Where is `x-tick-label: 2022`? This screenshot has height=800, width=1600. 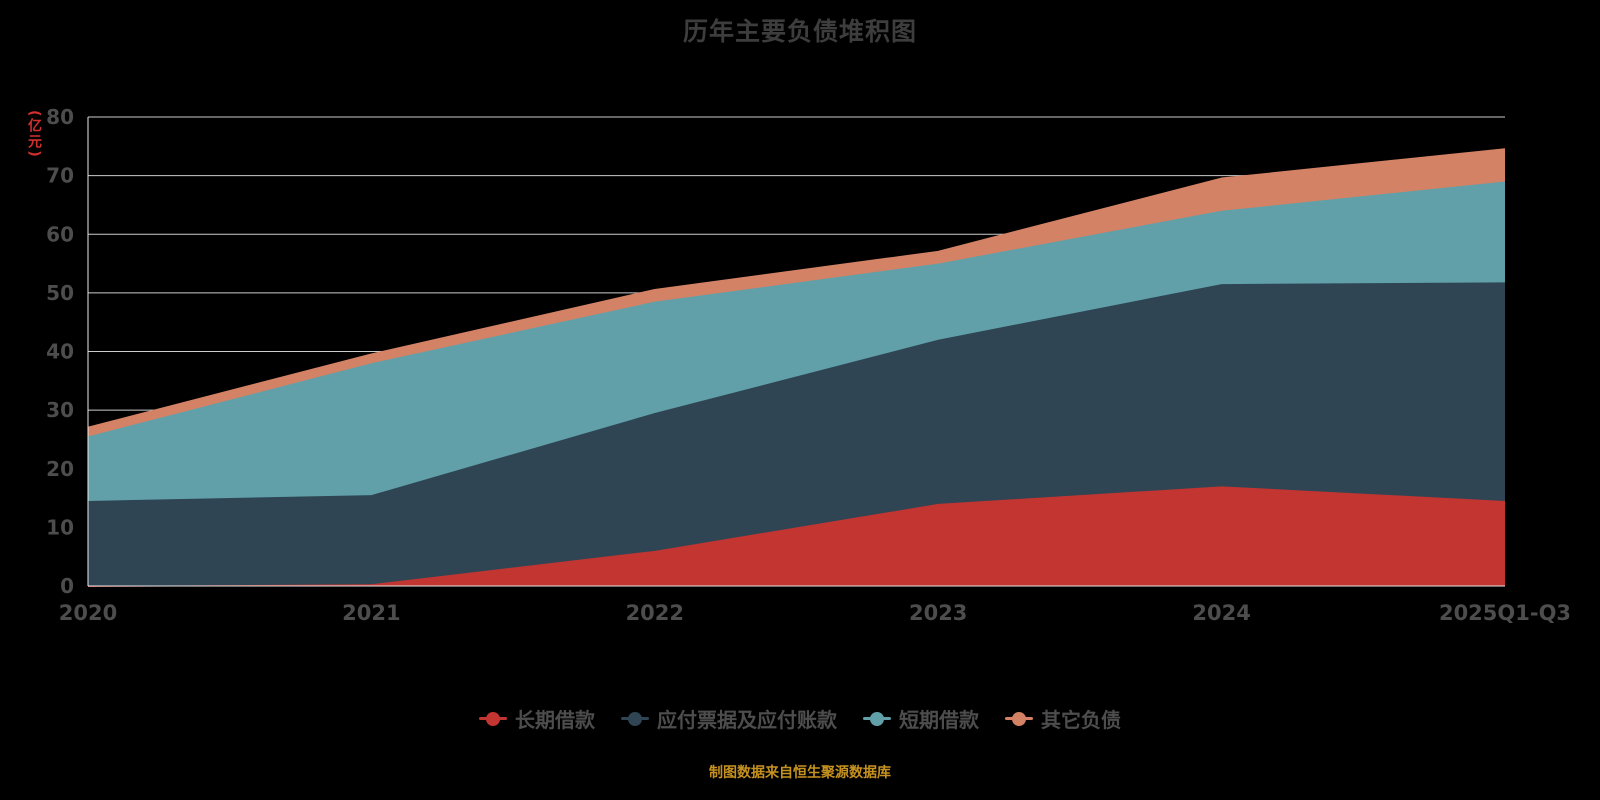 x-tick-label: 2022 is located at coordinates (655, 613).